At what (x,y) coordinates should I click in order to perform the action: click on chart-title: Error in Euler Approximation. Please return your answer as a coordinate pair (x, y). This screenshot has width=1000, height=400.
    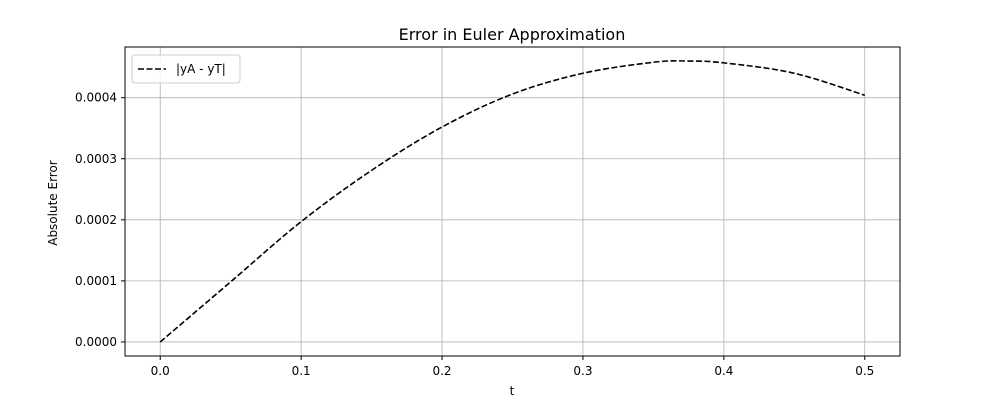
    Looking at the image, I should click on (512, 34).